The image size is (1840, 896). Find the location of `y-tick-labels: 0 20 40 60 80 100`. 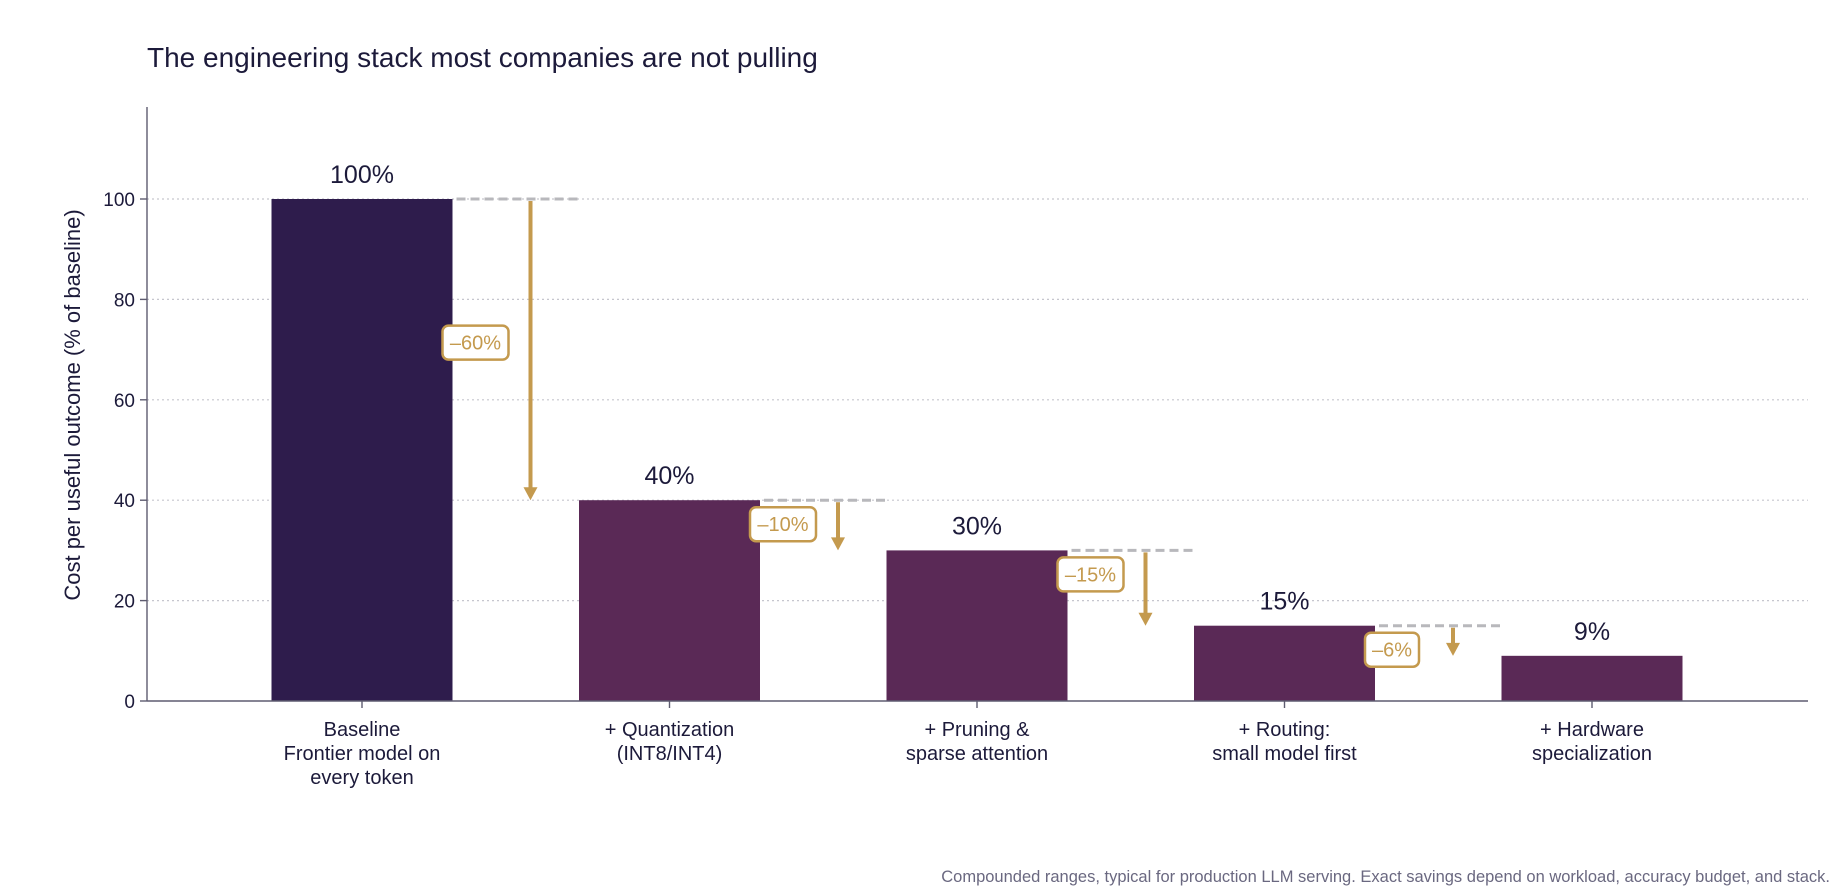

y-tick-labels: 0 20 40 60 80 100 is located at coordinates (125, 451).